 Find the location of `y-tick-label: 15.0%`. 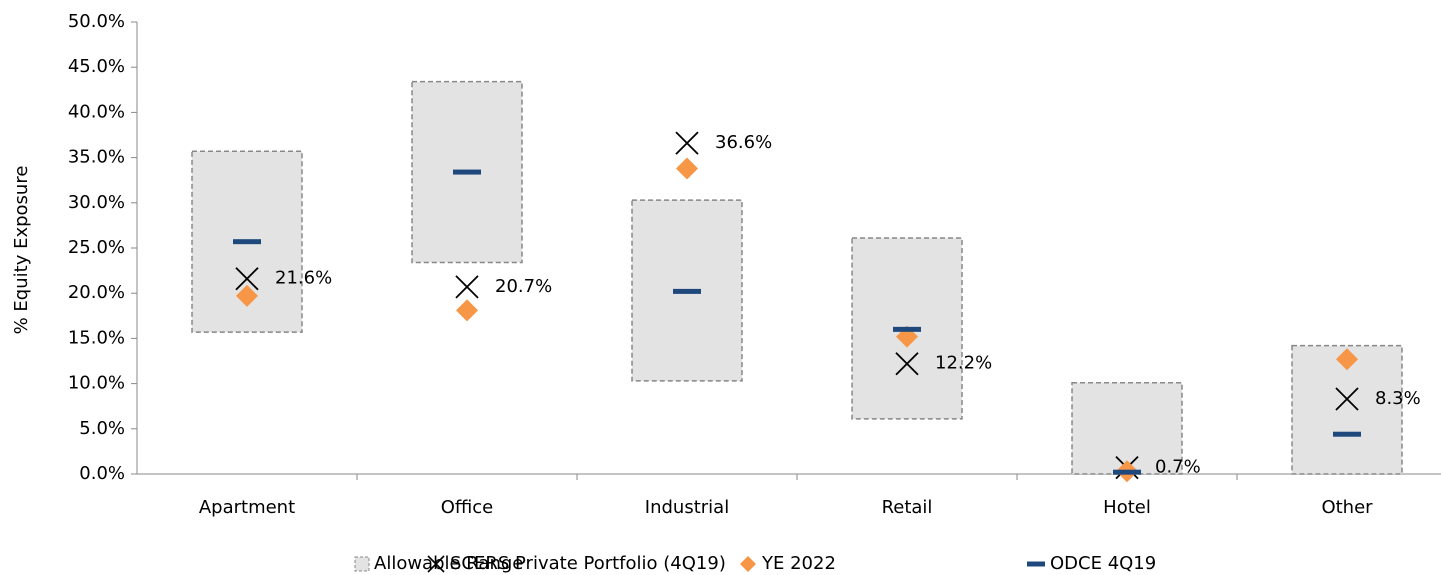

y-tick-label: 15.0% is located at coordinates (96, 337).